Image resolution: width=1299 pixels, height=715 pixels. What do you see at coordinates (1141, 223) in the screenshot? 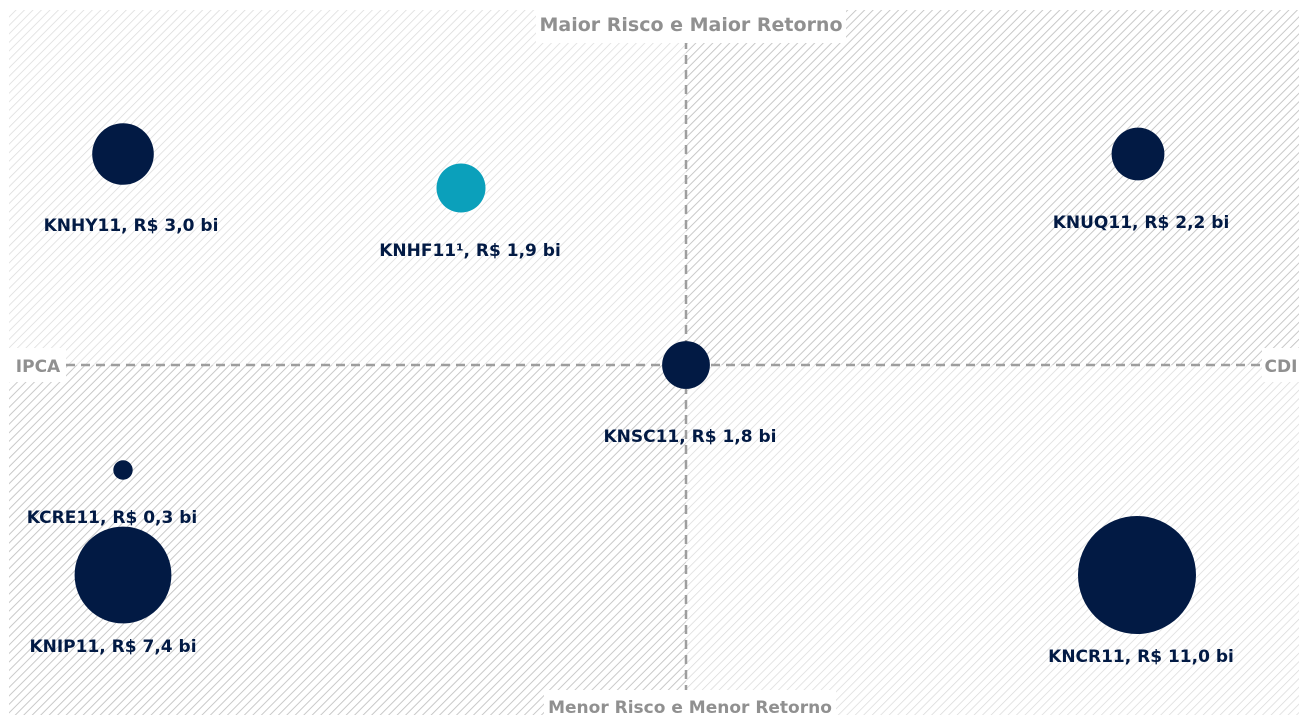
I see `bubble-label-knuq11: KNUQ11, R$ 2,2 bi` at bounding box center [1141, 223].